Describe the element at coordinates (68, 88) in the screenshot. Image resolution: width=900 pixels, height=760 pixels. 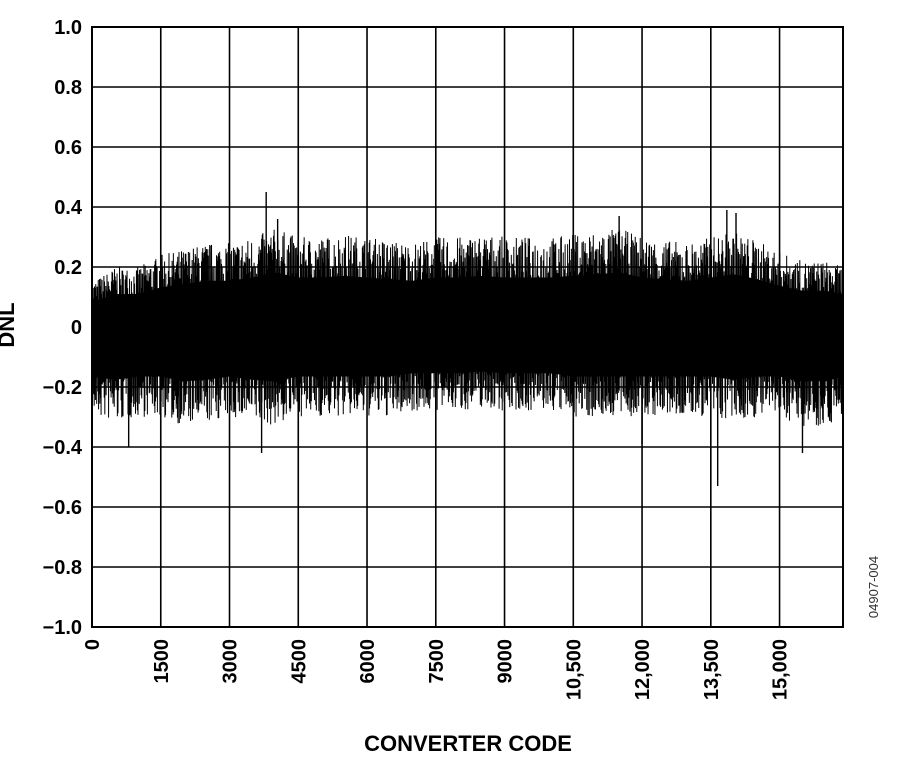
I see `y-tick-label: 0.8` at that location.